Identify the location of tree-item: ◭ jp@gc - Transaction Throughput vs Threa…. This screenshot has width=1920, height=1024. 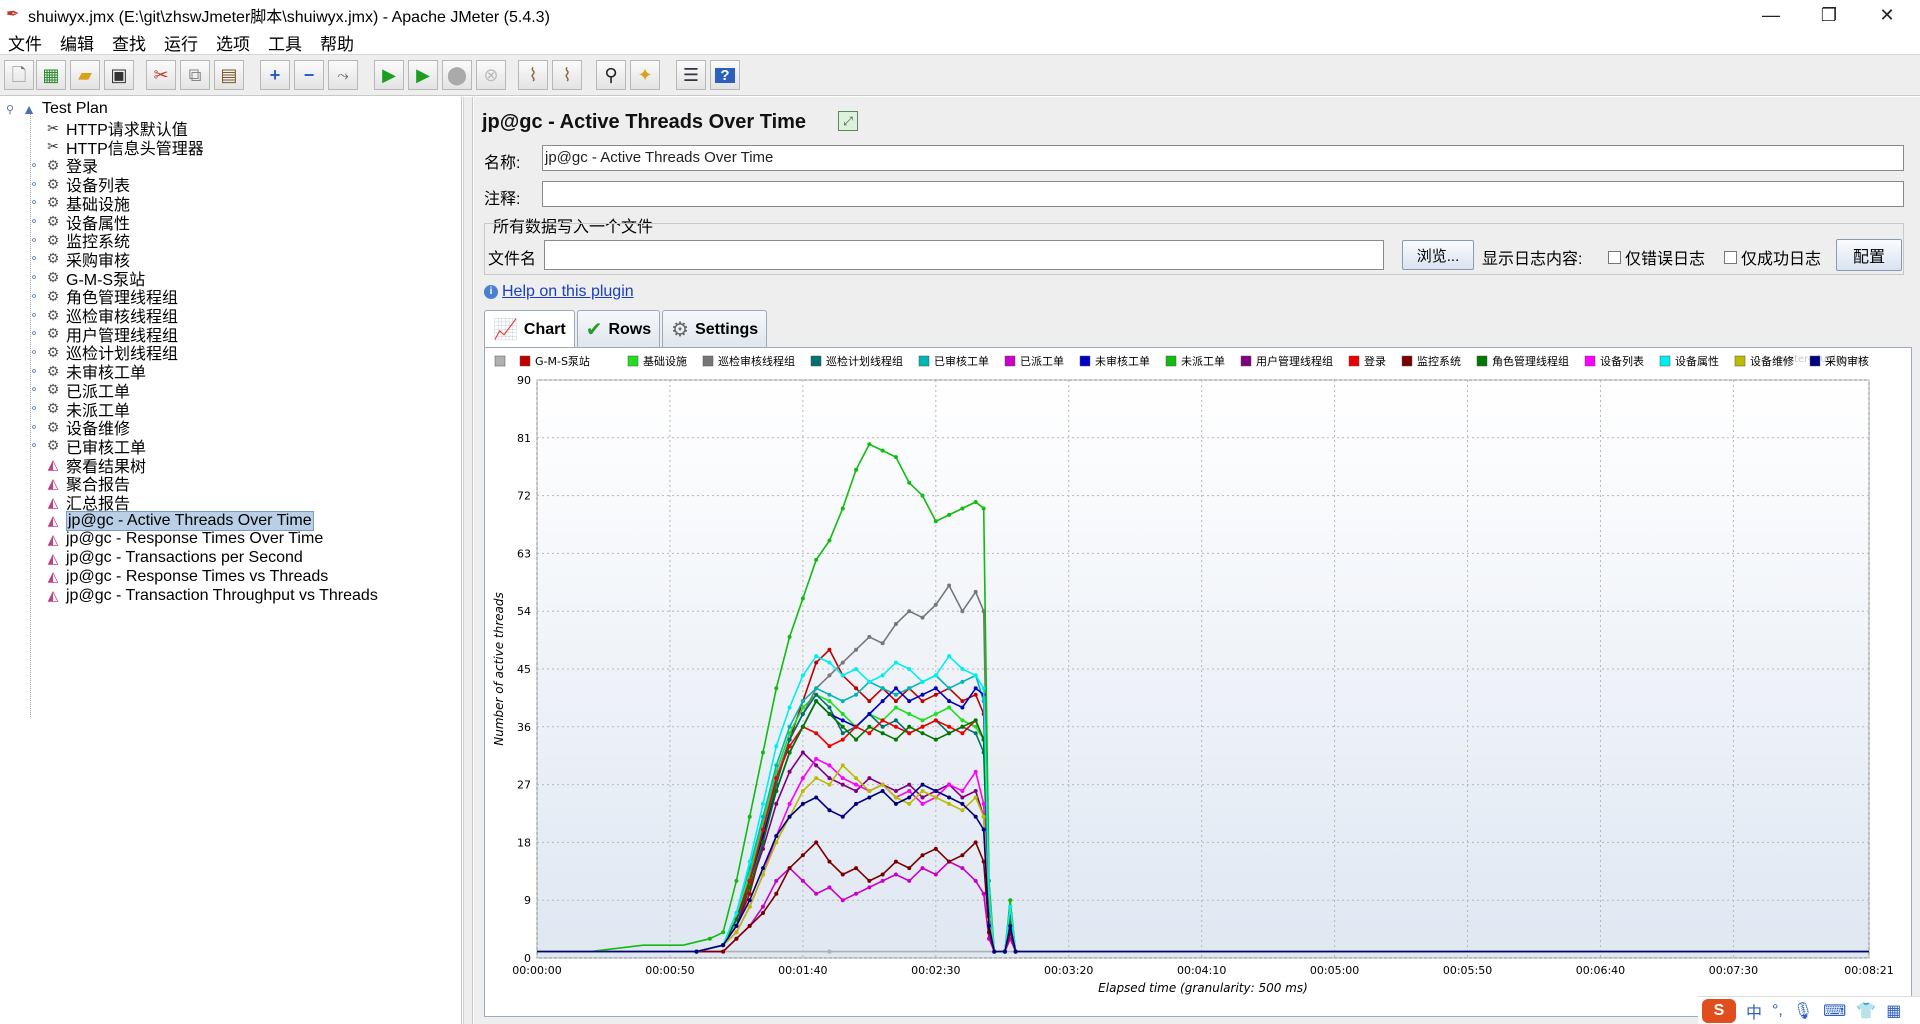
(203, 596).